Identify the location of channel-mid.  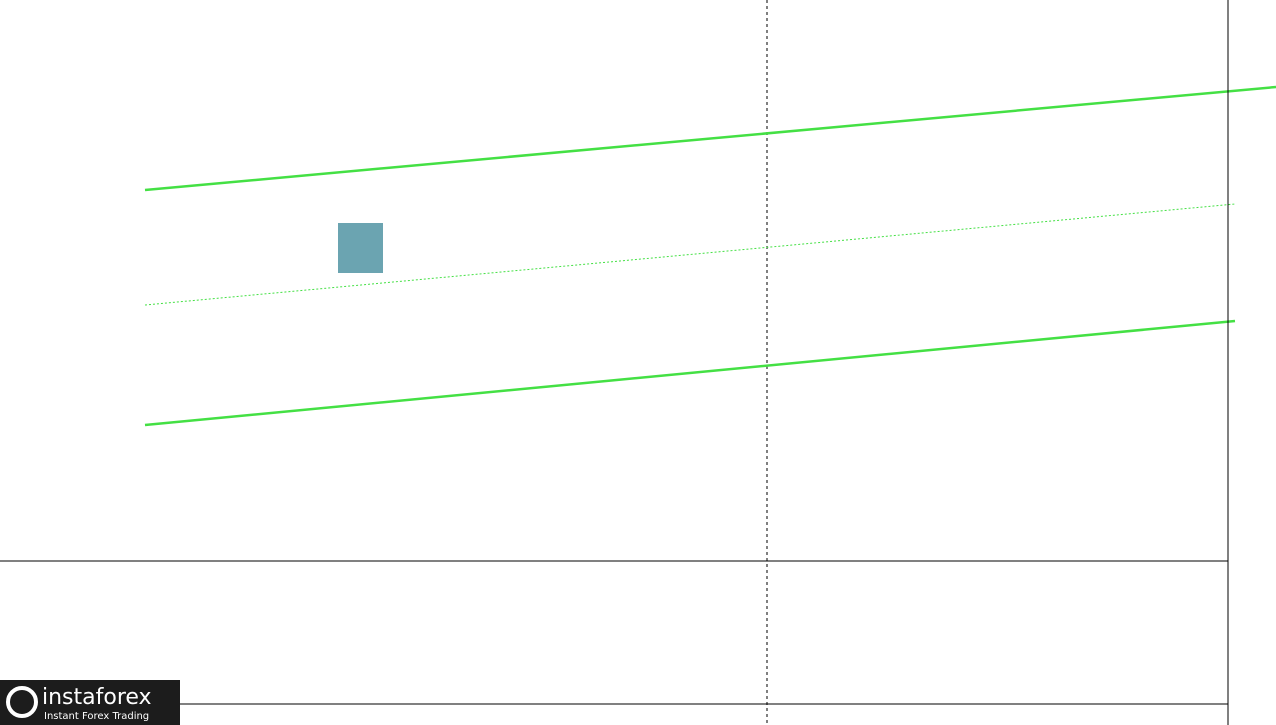
(690, 254).